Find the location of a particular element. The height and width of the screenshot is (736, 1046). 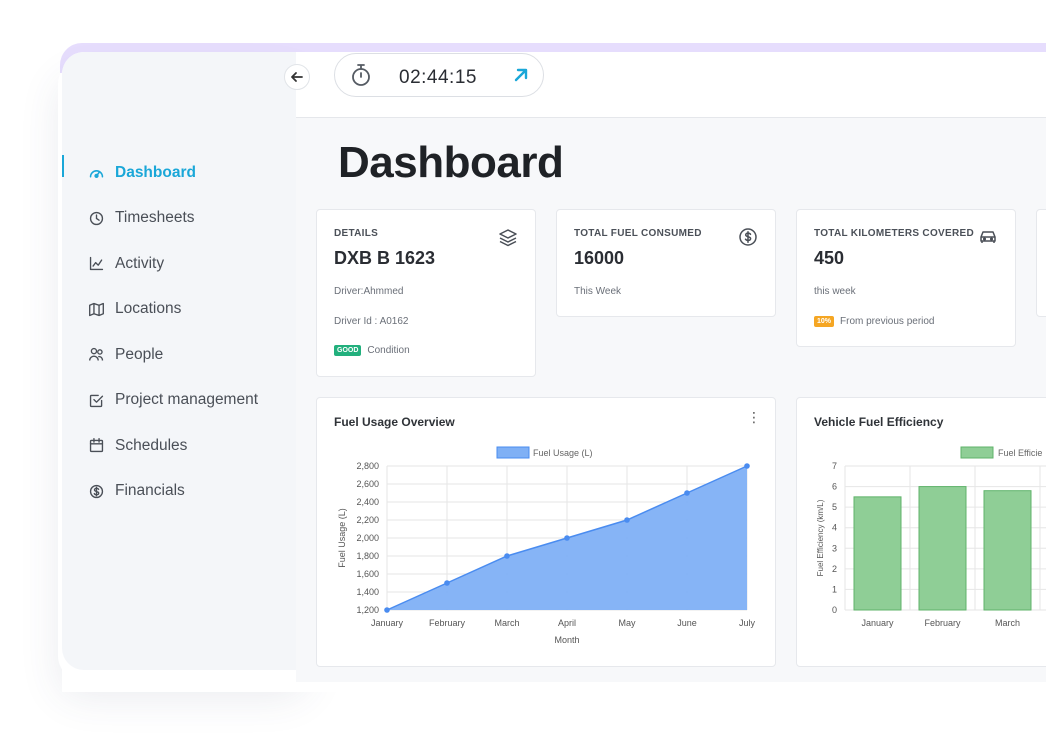

people-icon is located at coordinates (96, 354).